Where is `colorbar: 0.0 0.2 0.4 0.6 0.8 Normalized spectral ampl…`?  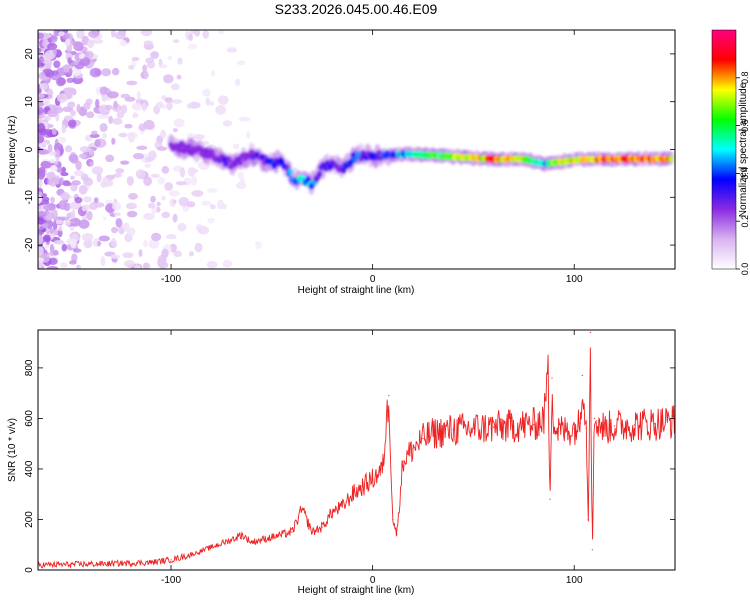 colorbar: 0.0 0.2 0.4 0.6 0.8 Normalized spectral ampl… is located at coordinates (730, 152).